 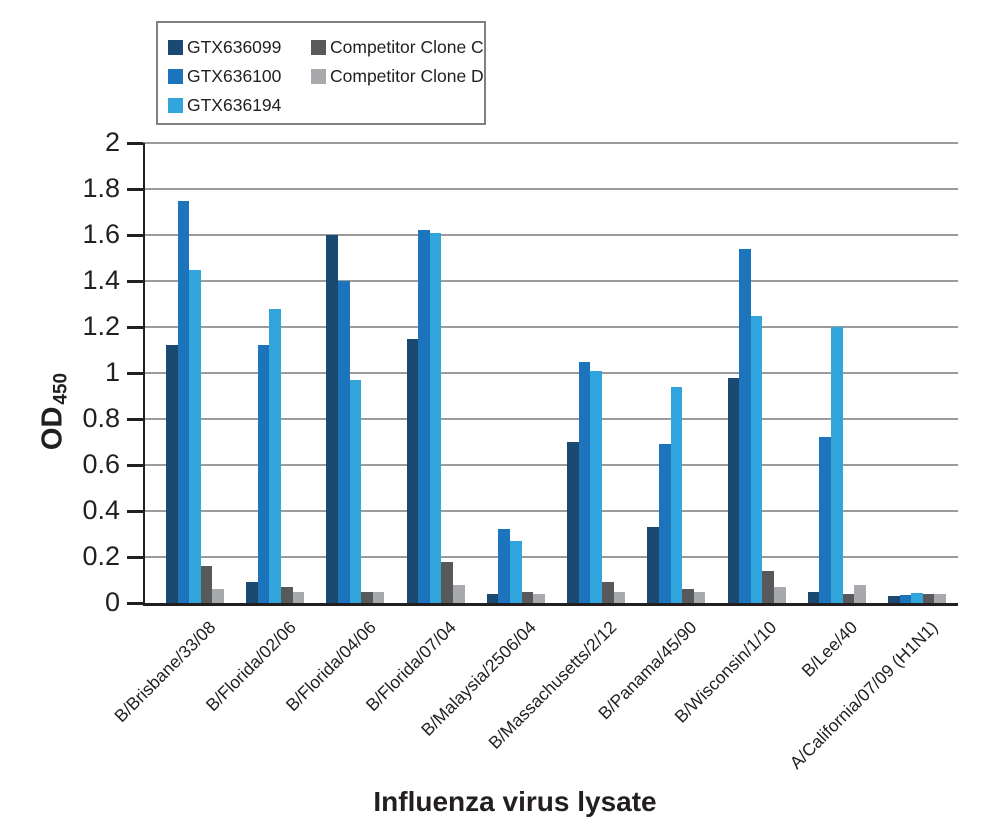 What do you see at coordinates (54, 413) in the screenshot?
I see `y-axis-title: OD450` at bounding box center [54, 413].